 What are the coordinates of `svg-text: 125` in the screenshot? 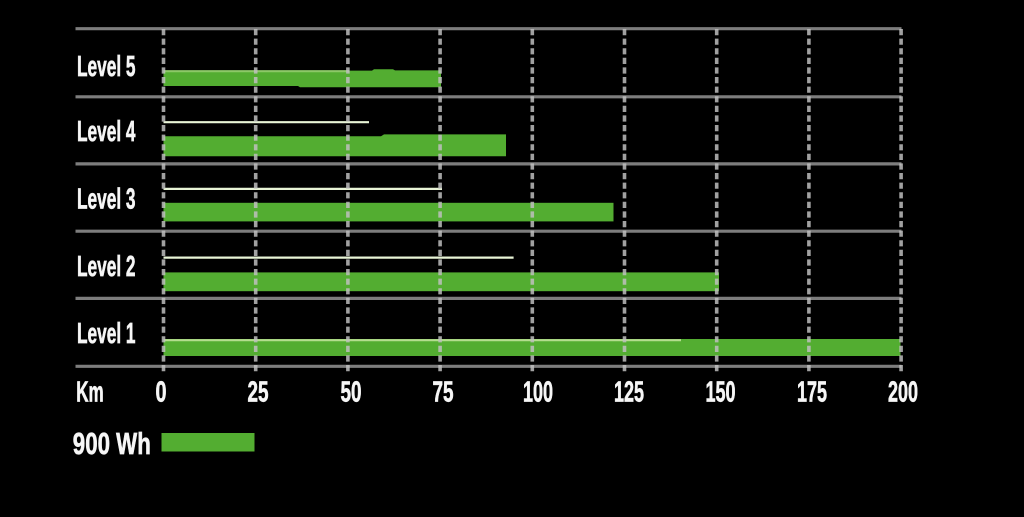 It's located at (629, 392).